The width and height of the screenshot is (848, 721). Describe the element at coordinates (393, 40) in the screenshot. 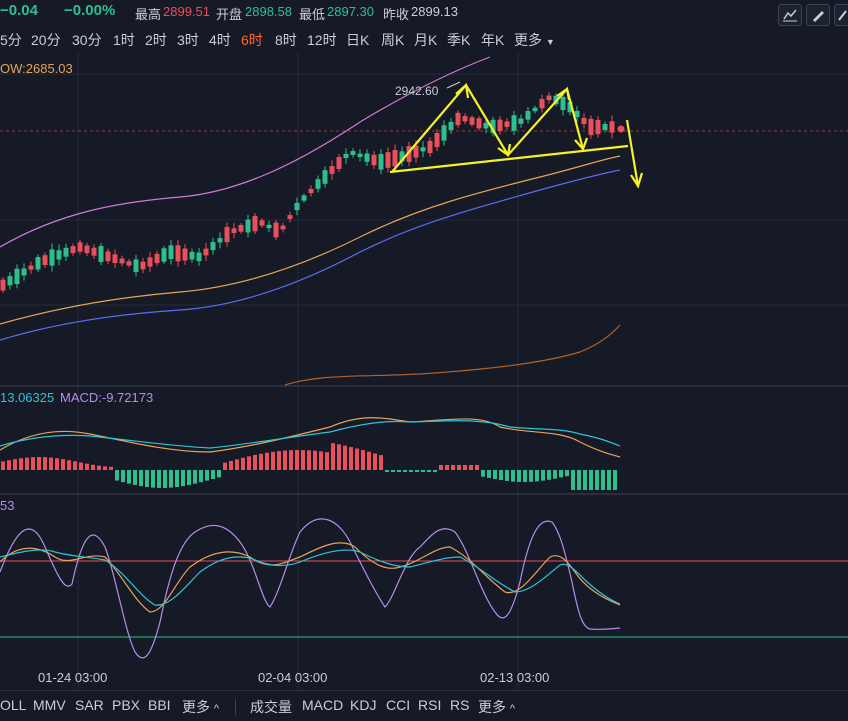

I see `tab-week: 周K` at that location.